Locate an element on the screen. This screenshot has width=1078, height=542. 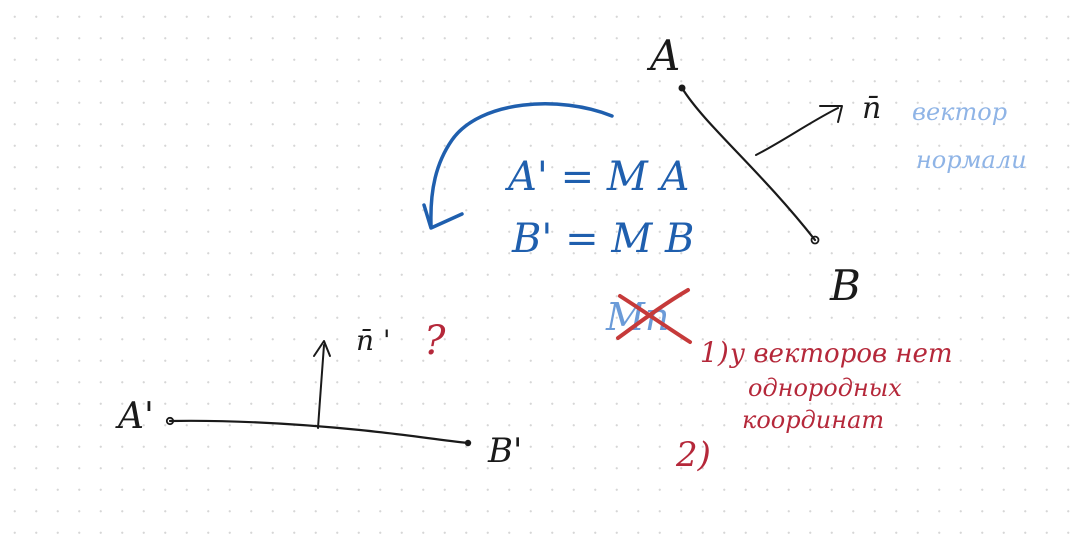
label-point-a-prime: A' is located at coordinates (134, 416).